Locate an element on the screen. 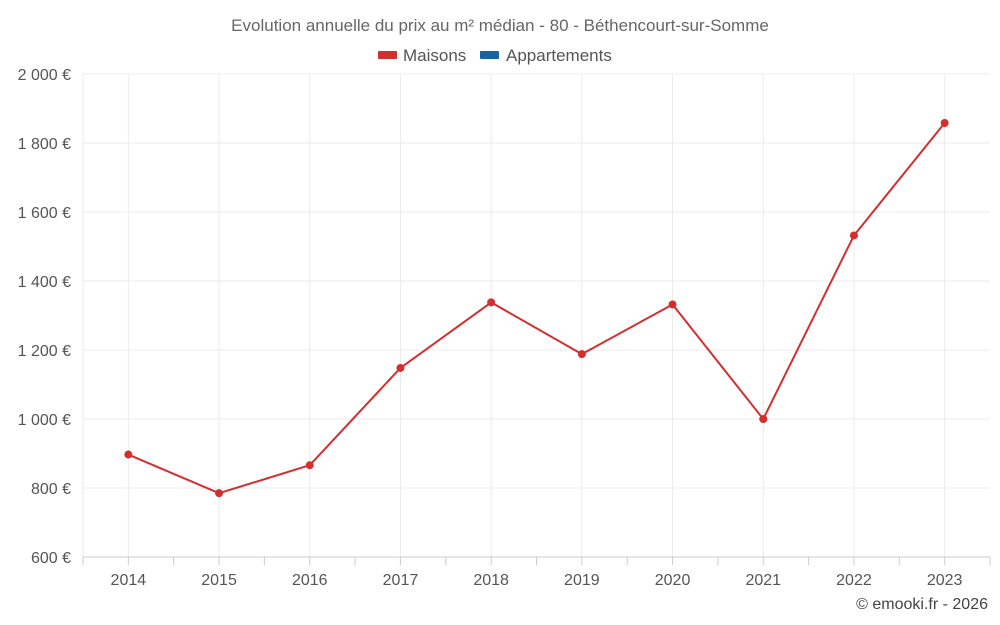  x-tick-label: 2017 is located at coordinates (401, 580).